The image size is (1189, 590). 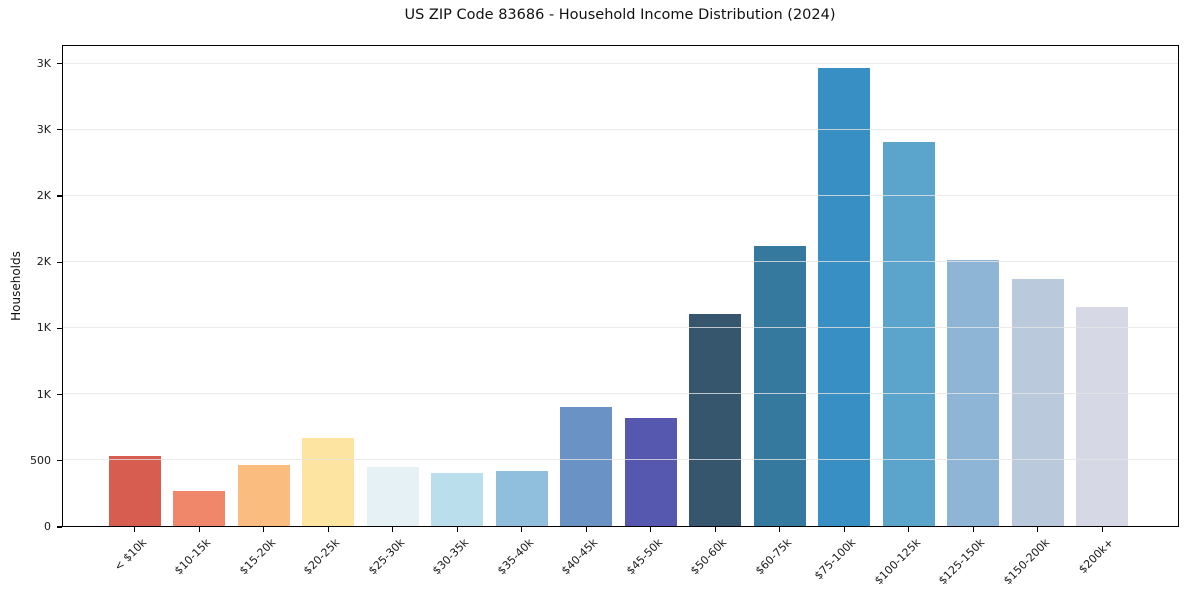 I want to click on x-tick-label: < $10k, so click(x=130, y=555).